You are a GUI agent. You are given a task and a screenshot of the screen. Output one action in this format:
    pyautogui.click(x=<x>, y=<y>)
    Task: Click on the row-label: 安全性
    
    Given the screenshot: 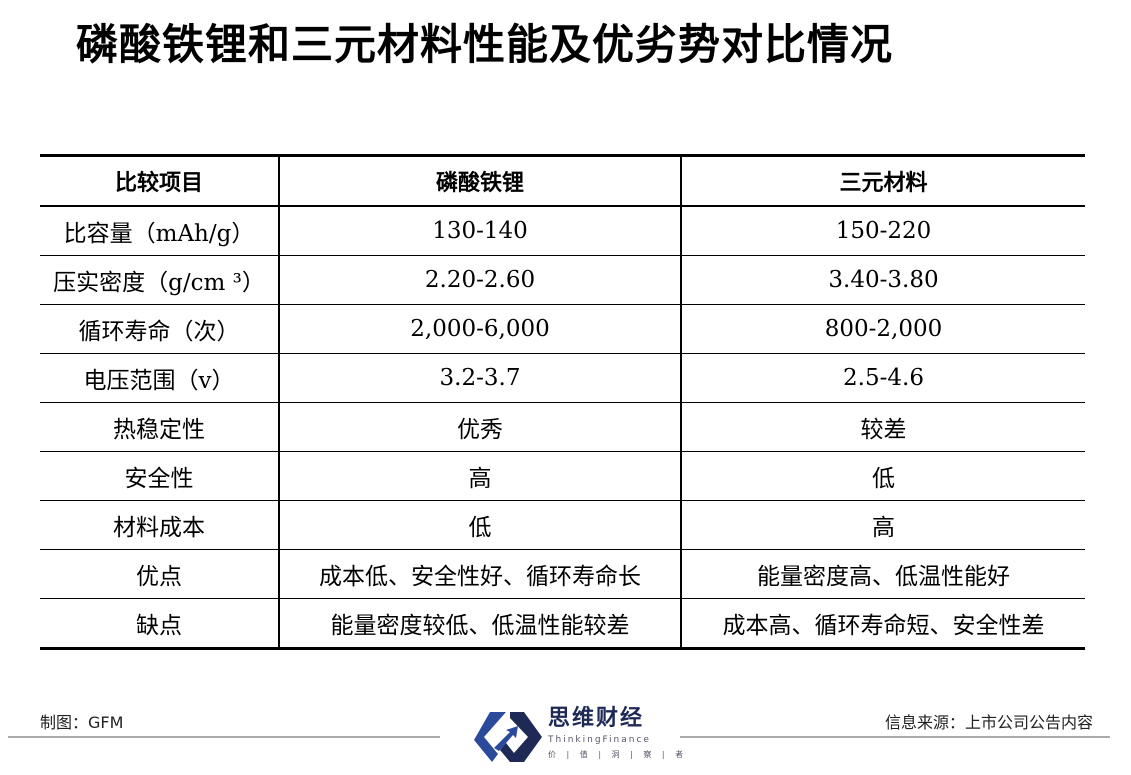 What is the action you would take?
    pyautogui.click(x=159, y=476)
    